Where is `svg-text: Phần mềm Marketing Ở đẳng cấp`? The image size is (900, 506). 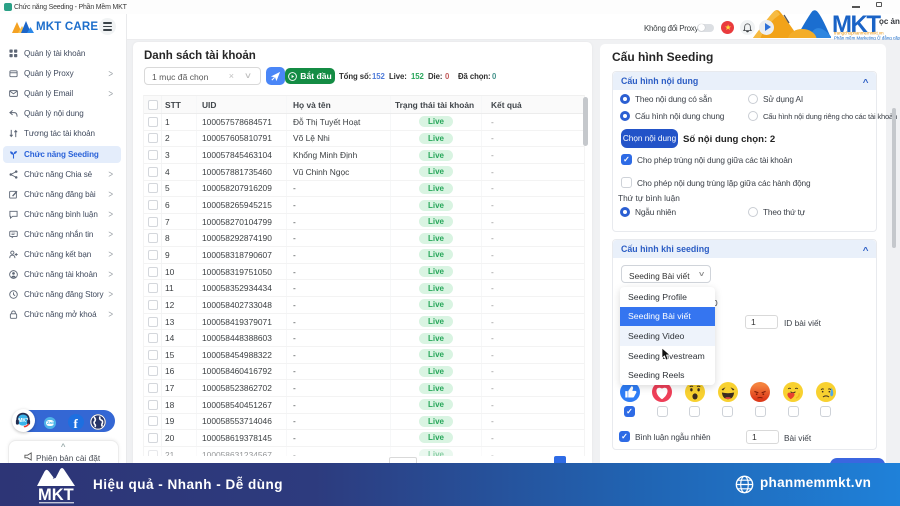 svg-text: Phần mềm Marketing Ở đẳng cấp is located at coordinates (867, 37).